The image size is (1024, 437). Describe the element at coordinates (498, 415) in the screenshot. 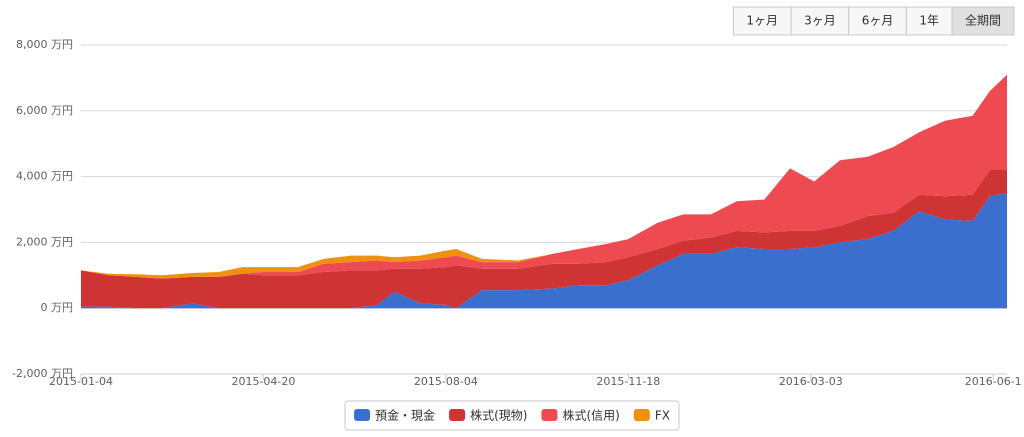

I see `legend-label: 株式(現物)` at that location.